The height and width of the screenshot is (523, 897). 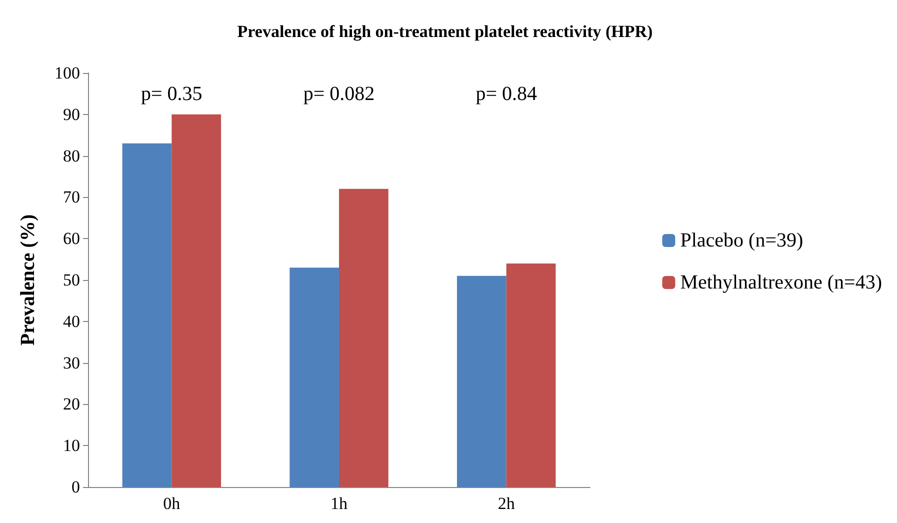 I want to click on annotation: p= 0.082, so click(x=339, y=94).